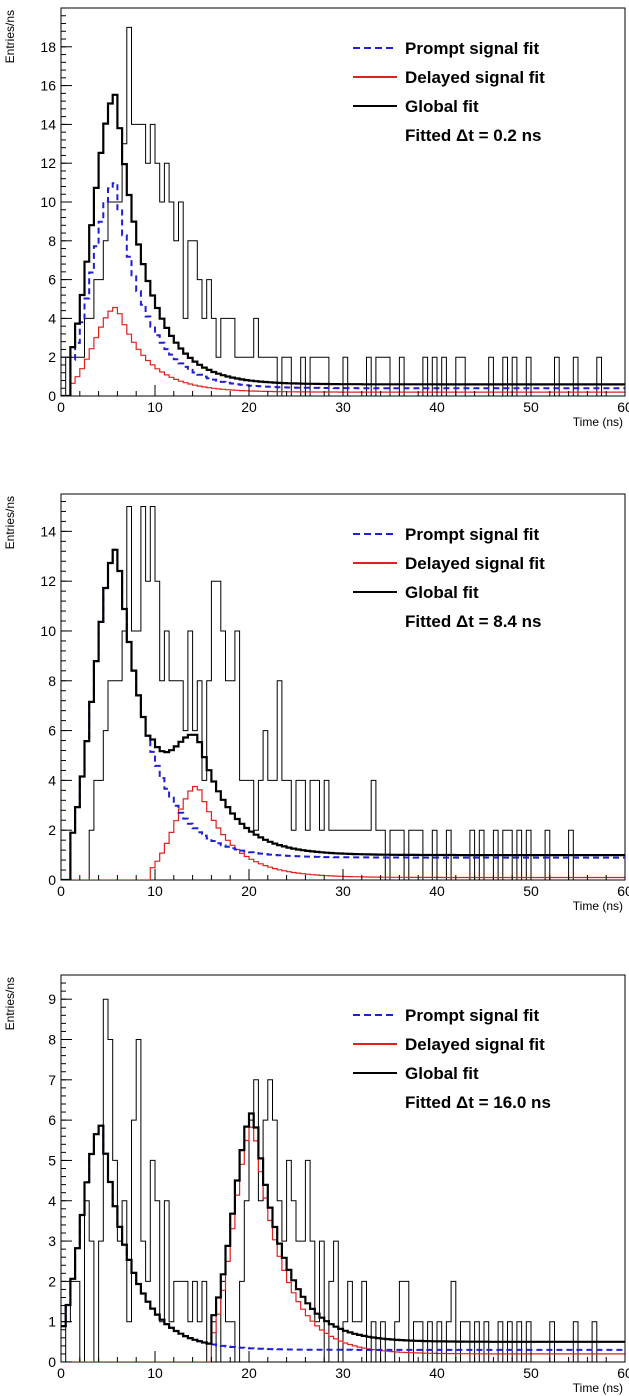 The width and height of the screenshot is (629, 1396). Describe the element at coordinates (52, 1160) in the screenshot. I see `y-tick-label: 5` at that location.